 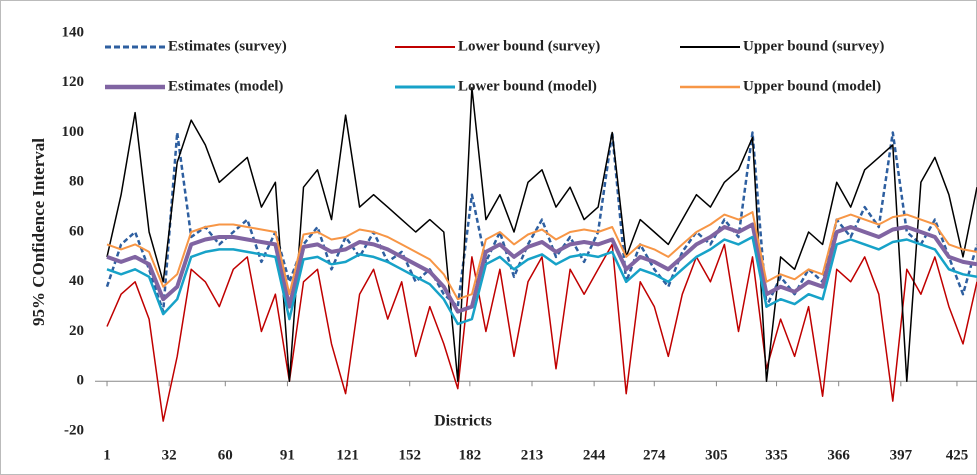 I want to click on y-axis-title: 95% COnfidence Interval, so click(x=38, y=232).